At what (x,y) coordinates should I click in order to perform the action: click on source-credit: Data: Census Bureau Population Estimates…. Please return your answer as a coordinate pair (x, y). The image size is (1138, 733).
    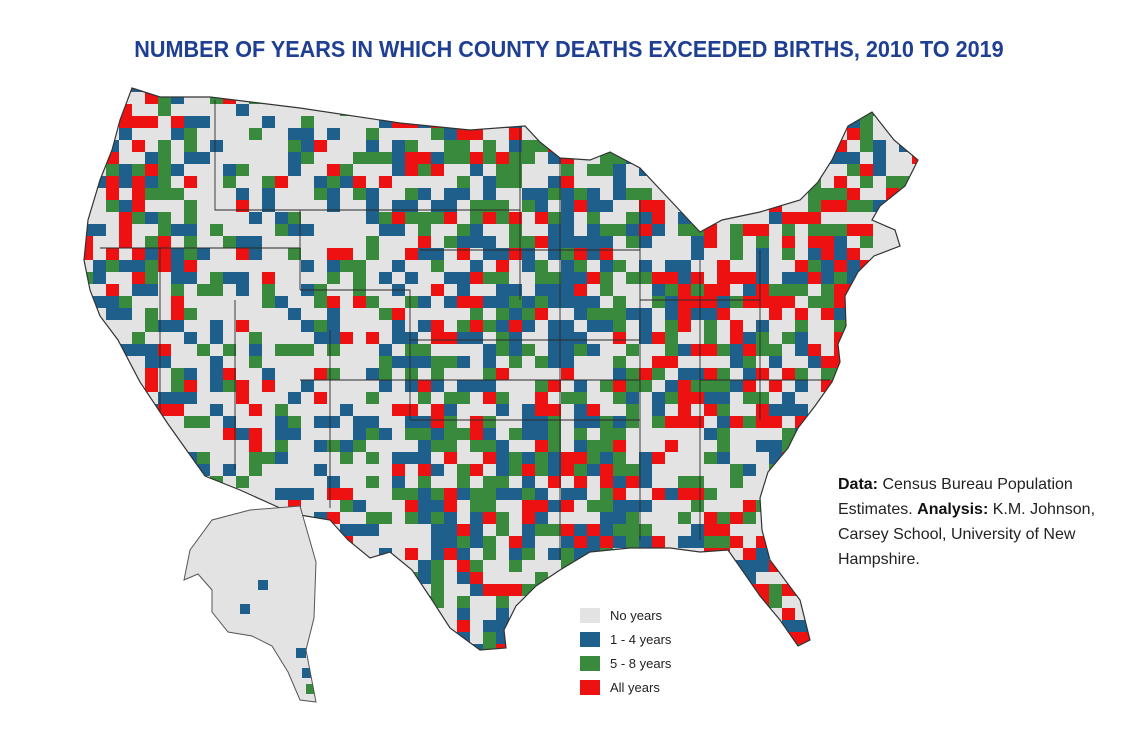
    Looking at the image, I should click on (967, 522).